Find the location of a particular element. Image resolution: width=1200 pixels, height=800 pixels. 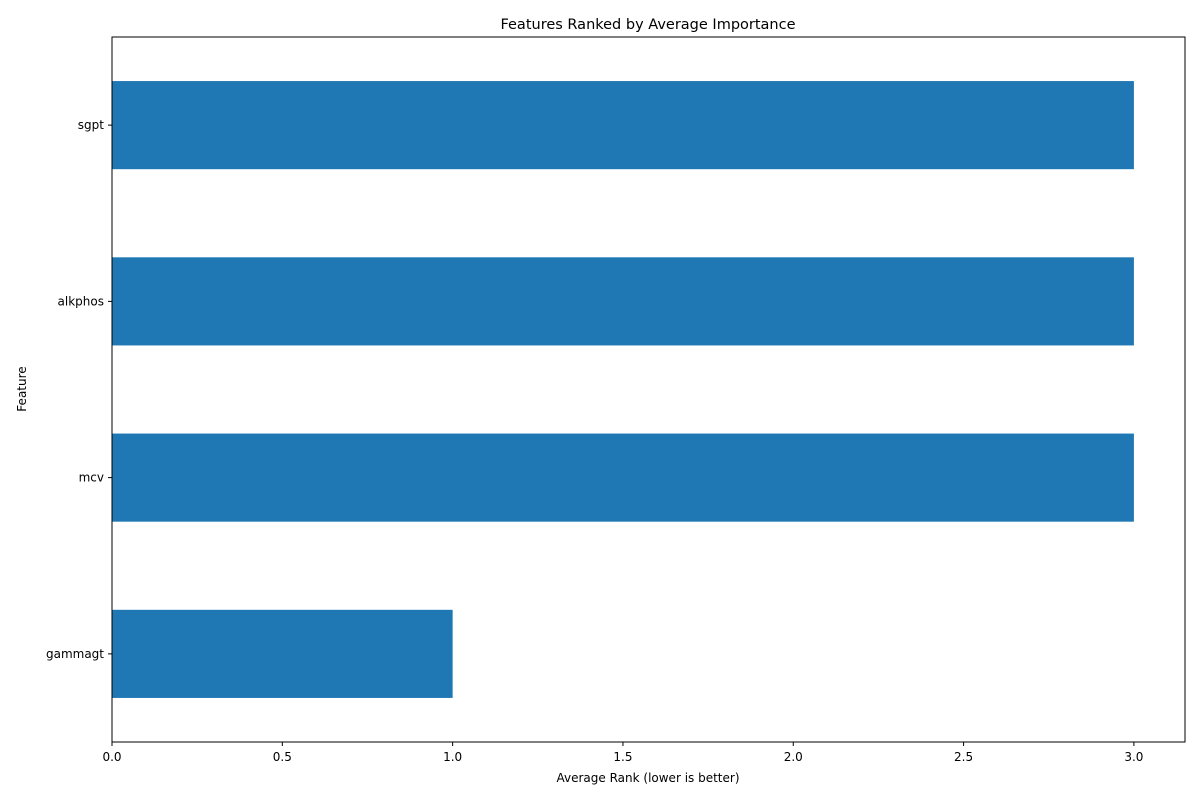

y-axis-label: Feature is located at coordinates (22, 388).